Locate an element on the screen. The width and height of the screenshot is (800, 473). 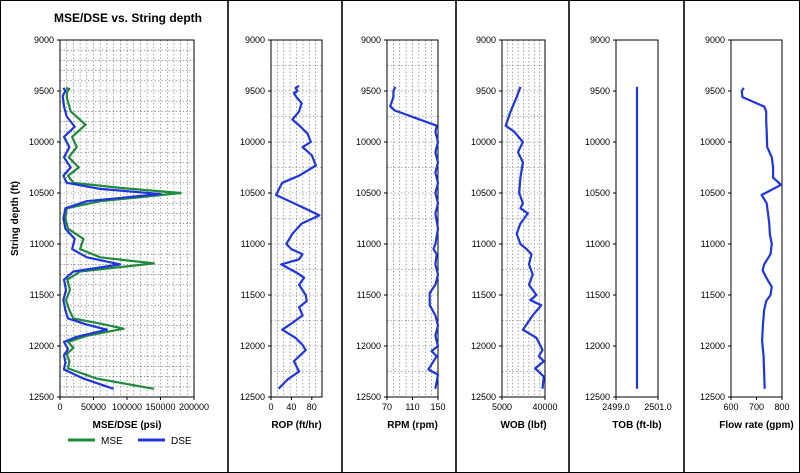
x-axis-title: ROP (ft/hr) is located at coordinates (296, 425).